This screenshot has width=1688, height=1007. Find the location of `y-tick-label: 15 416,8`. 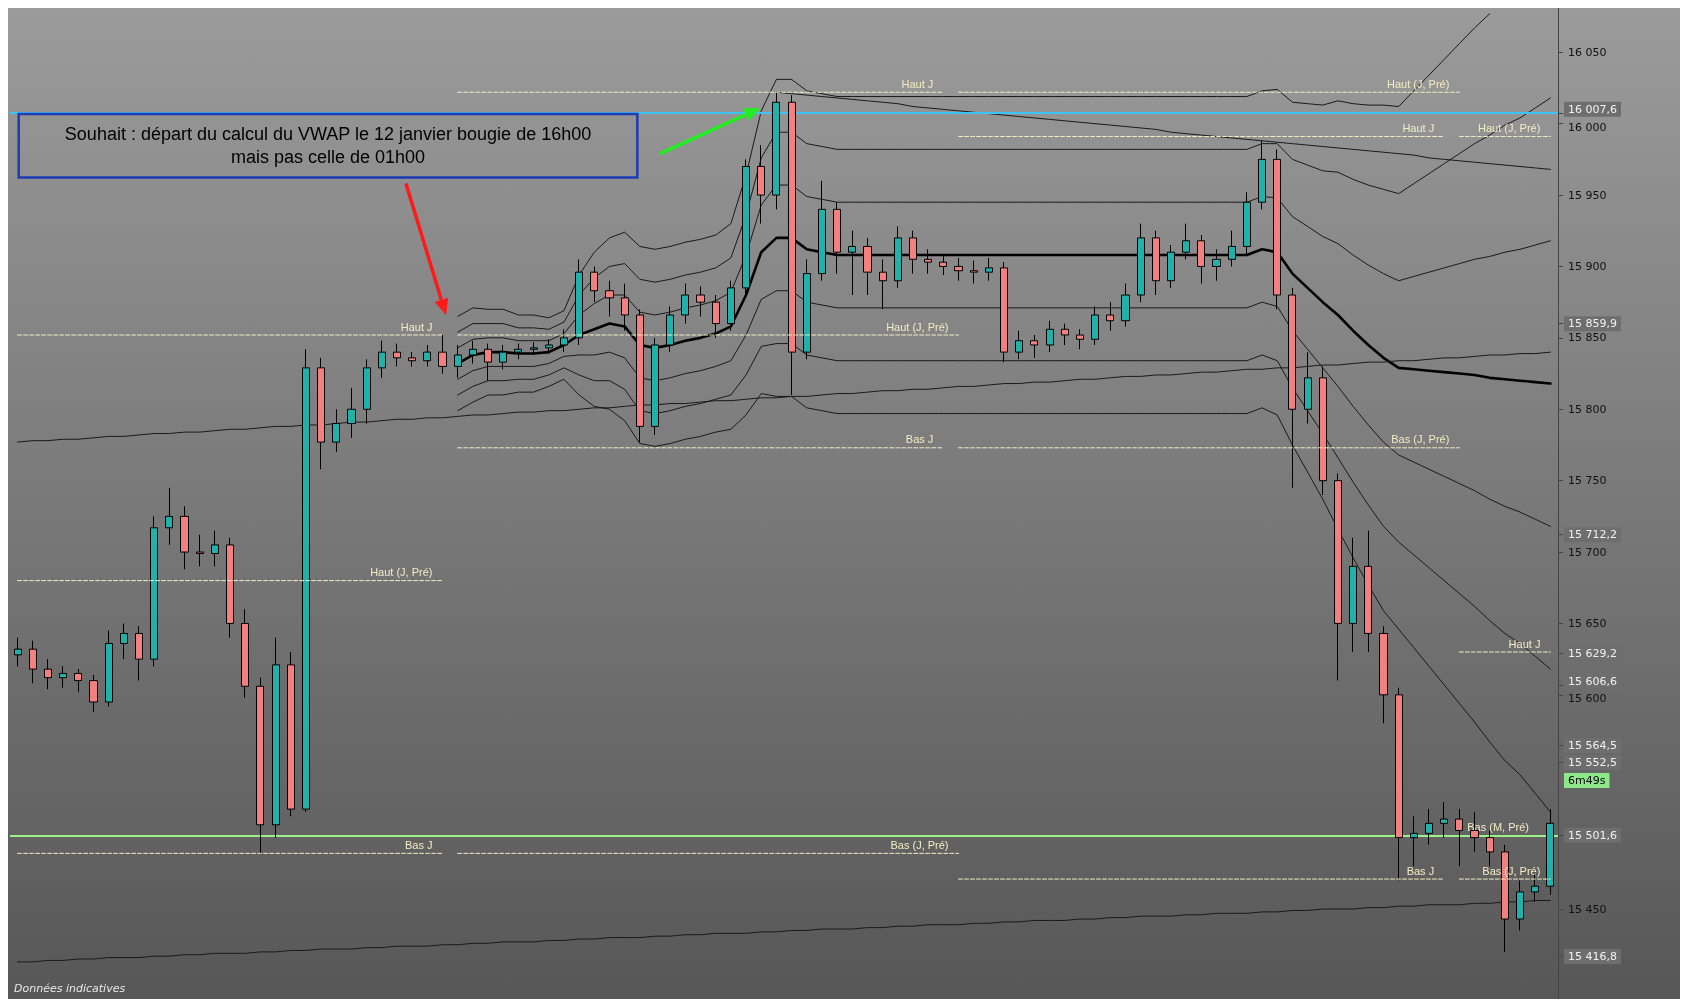

y-tick-label: 15 416,8 is located at coordinates (1592, 956).